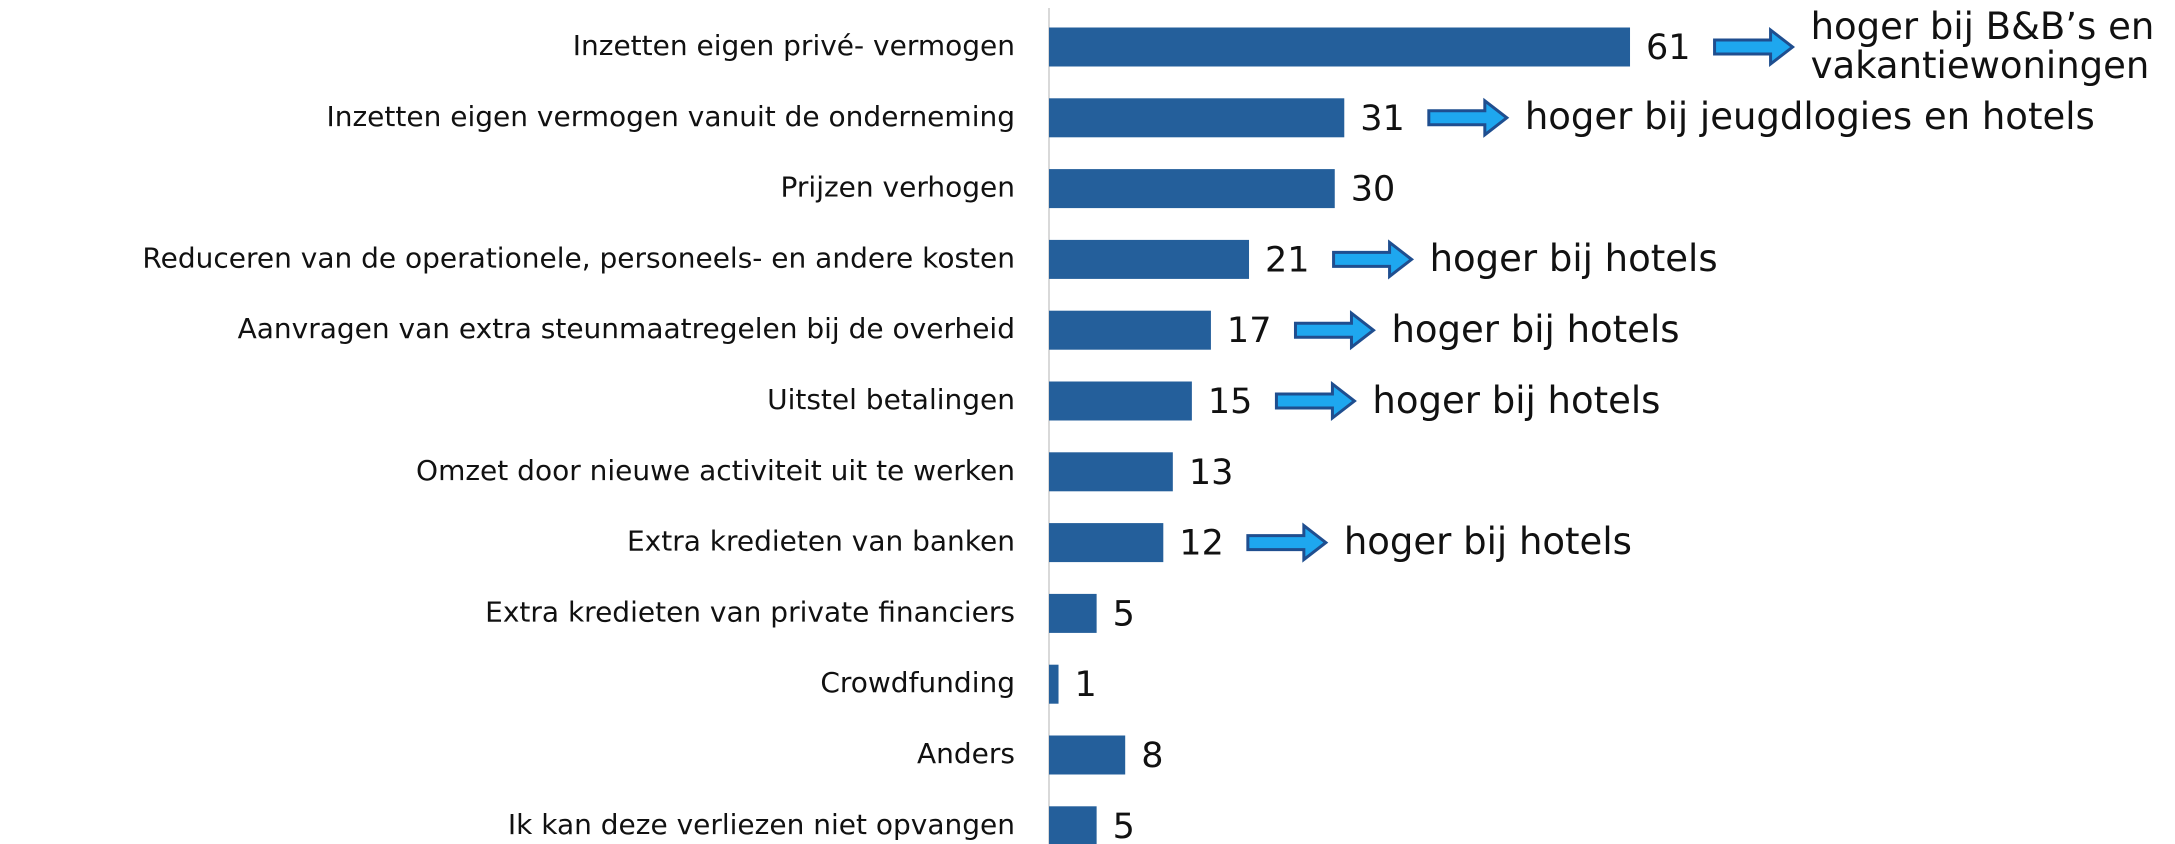  I want to click on annotation-box: hoger bij B&B’s en vakantiewoningen, so click(1991, 53).